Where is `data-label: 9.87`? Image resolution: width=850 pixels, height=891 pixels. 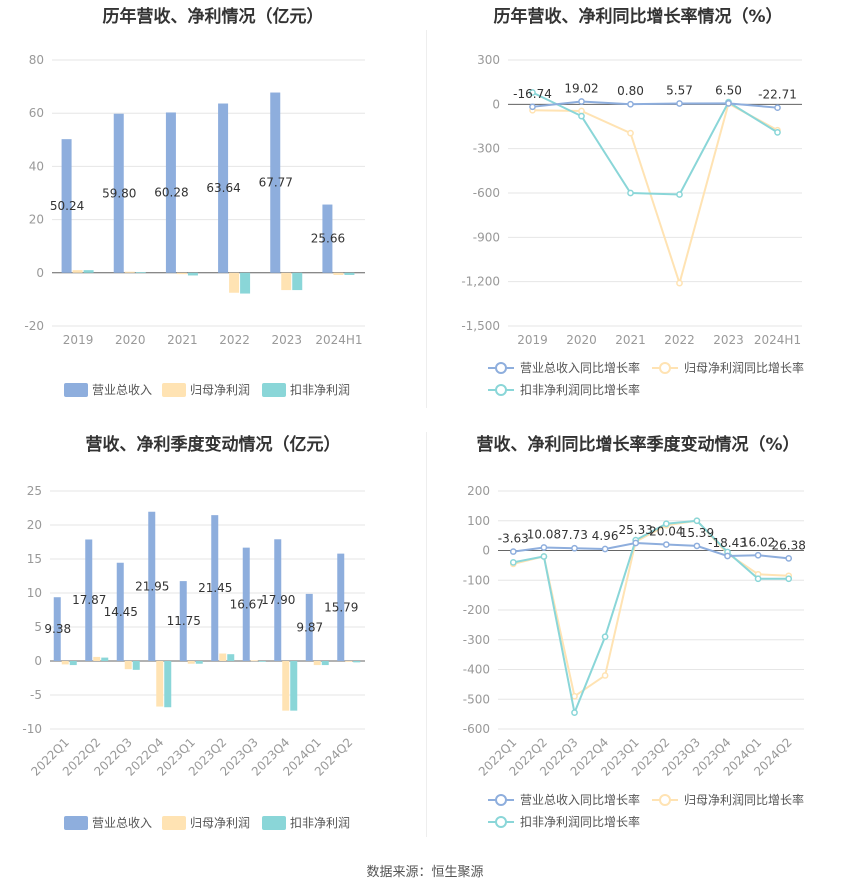 data-label: 9.87 is located at coordinates (309, 627).